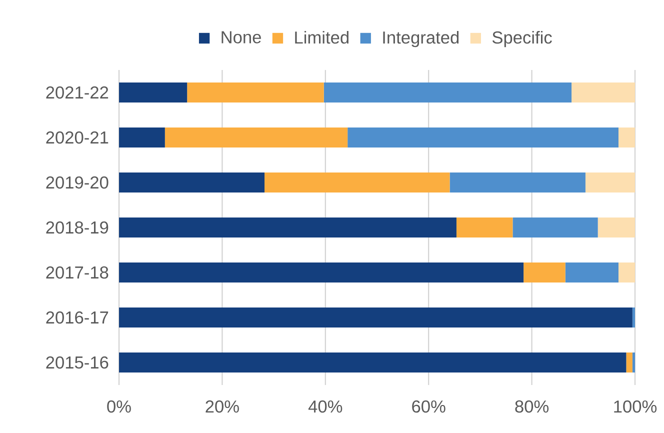  I want to click on y-tick-label: 2020-21, so click(77, 137).